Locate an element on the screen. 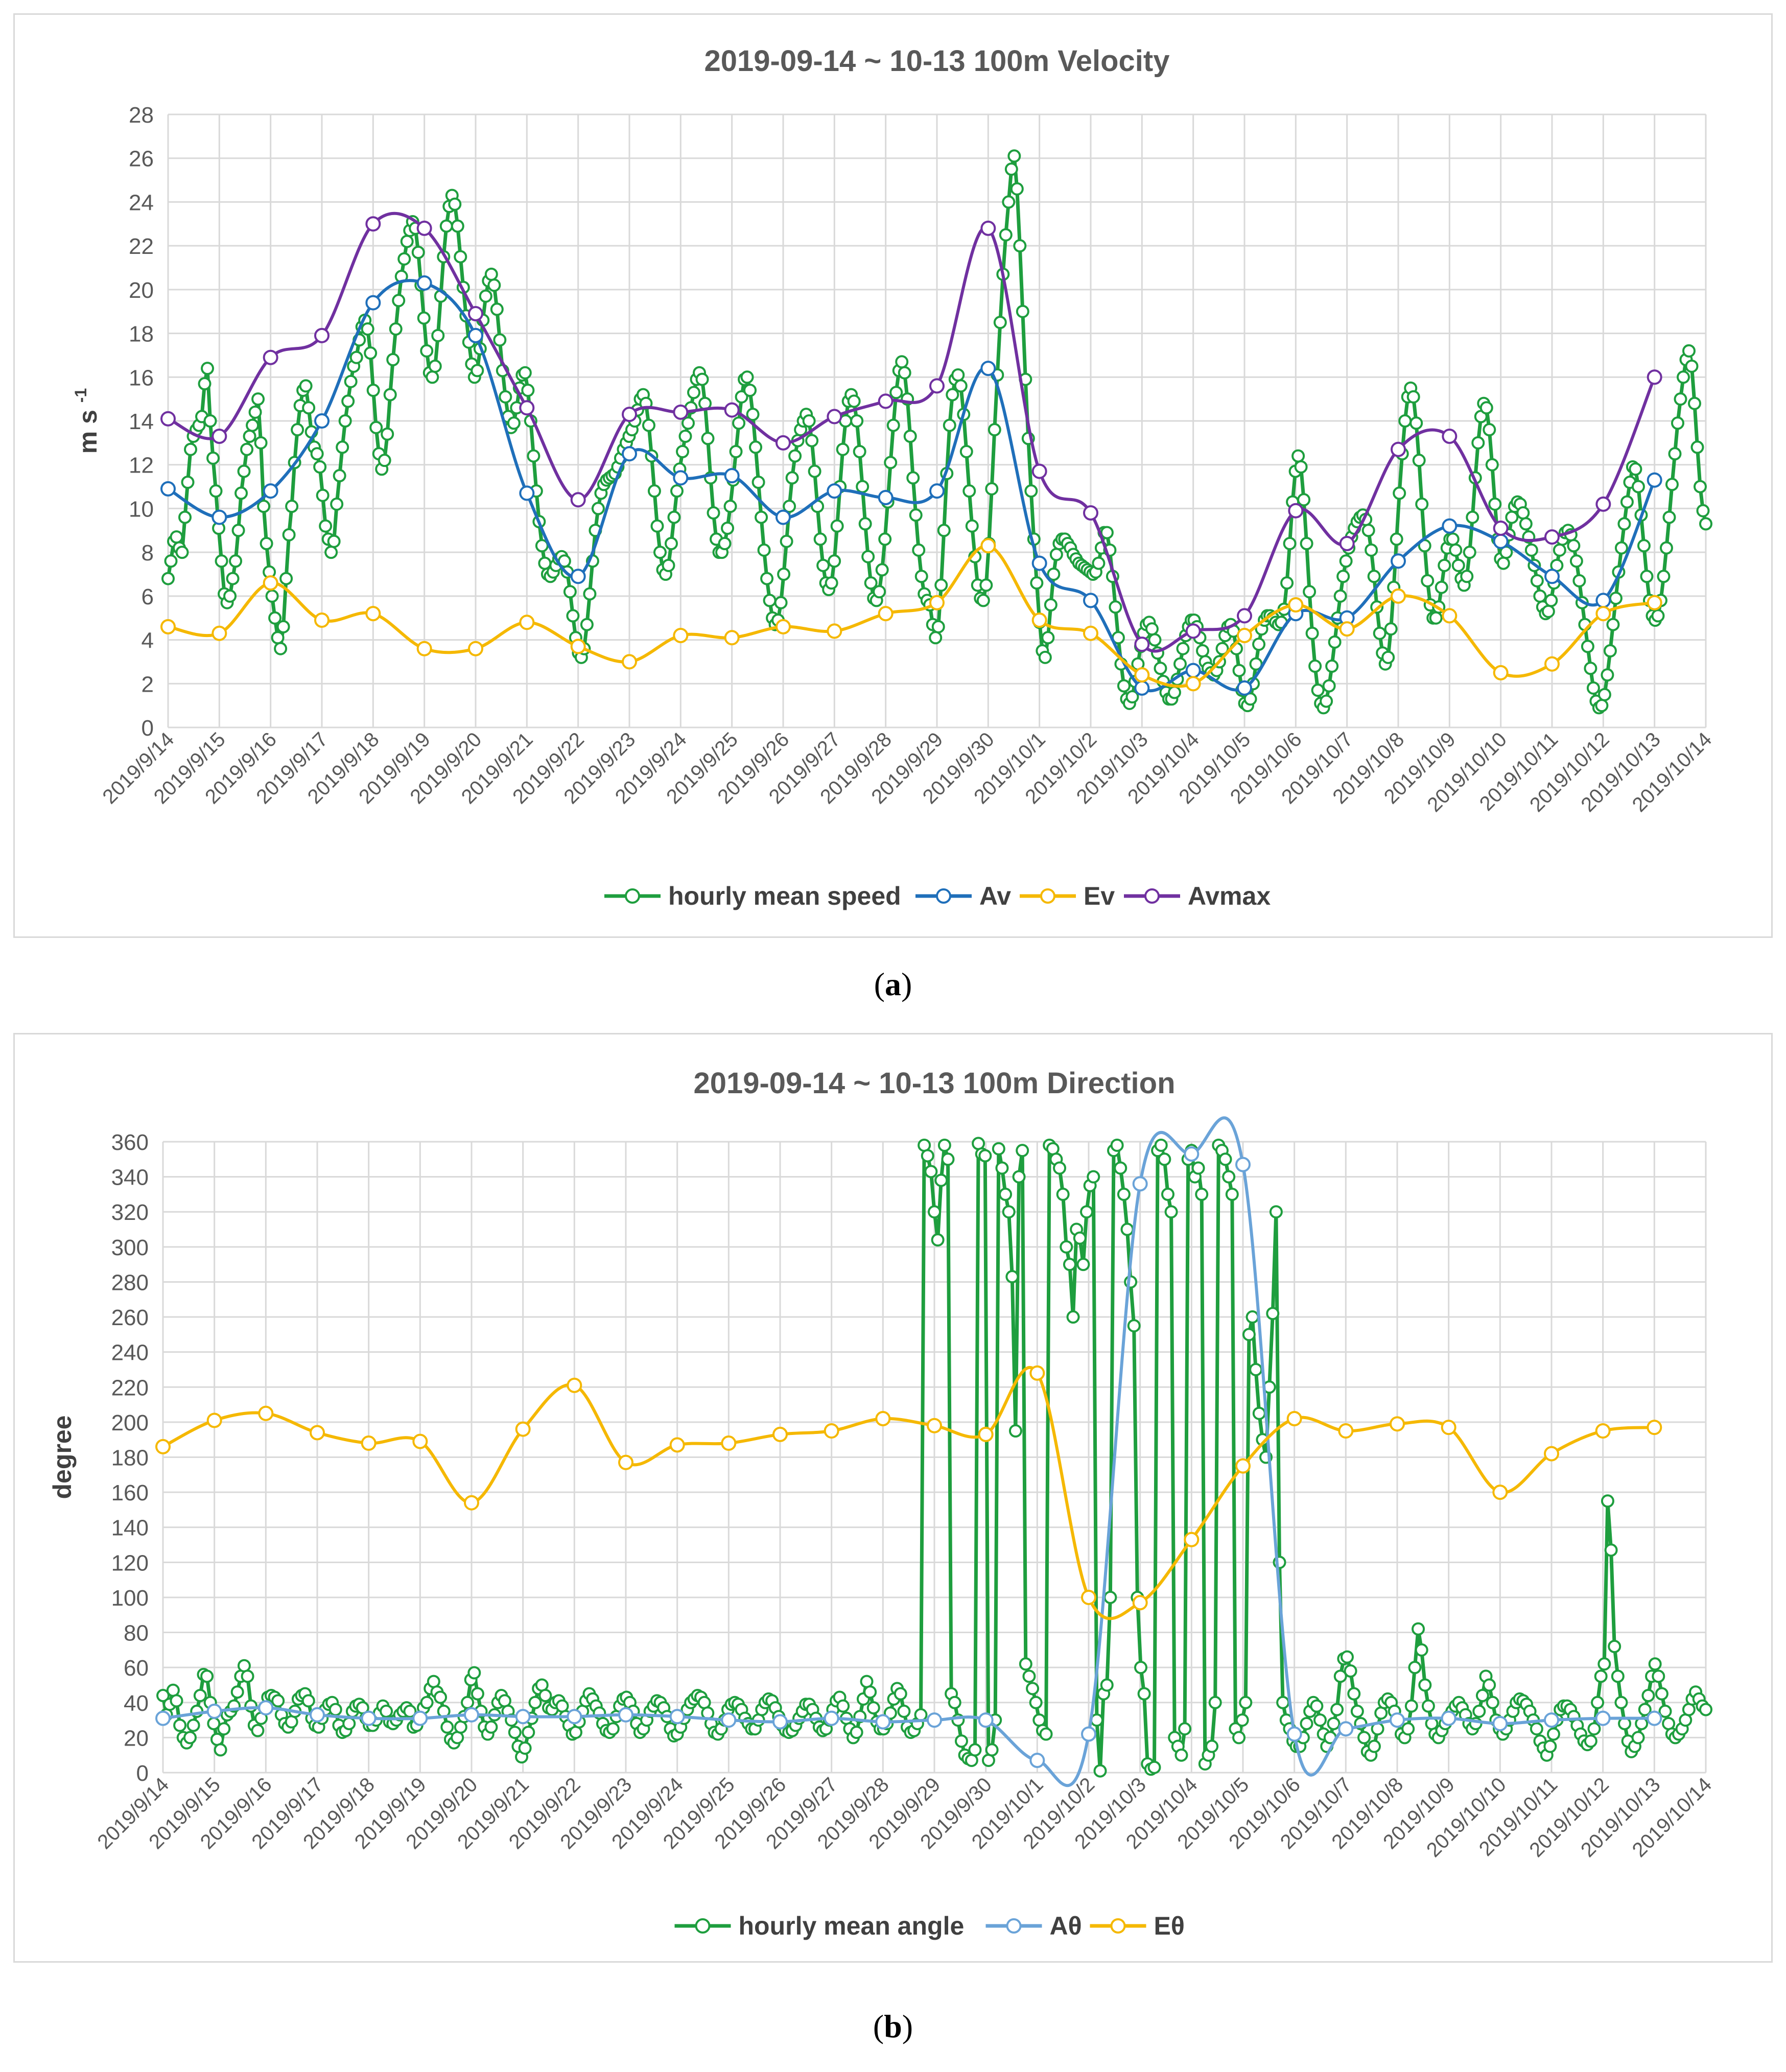  direction-legend-swatch-marker-a-theta is located at coordinates (1014, 1926).